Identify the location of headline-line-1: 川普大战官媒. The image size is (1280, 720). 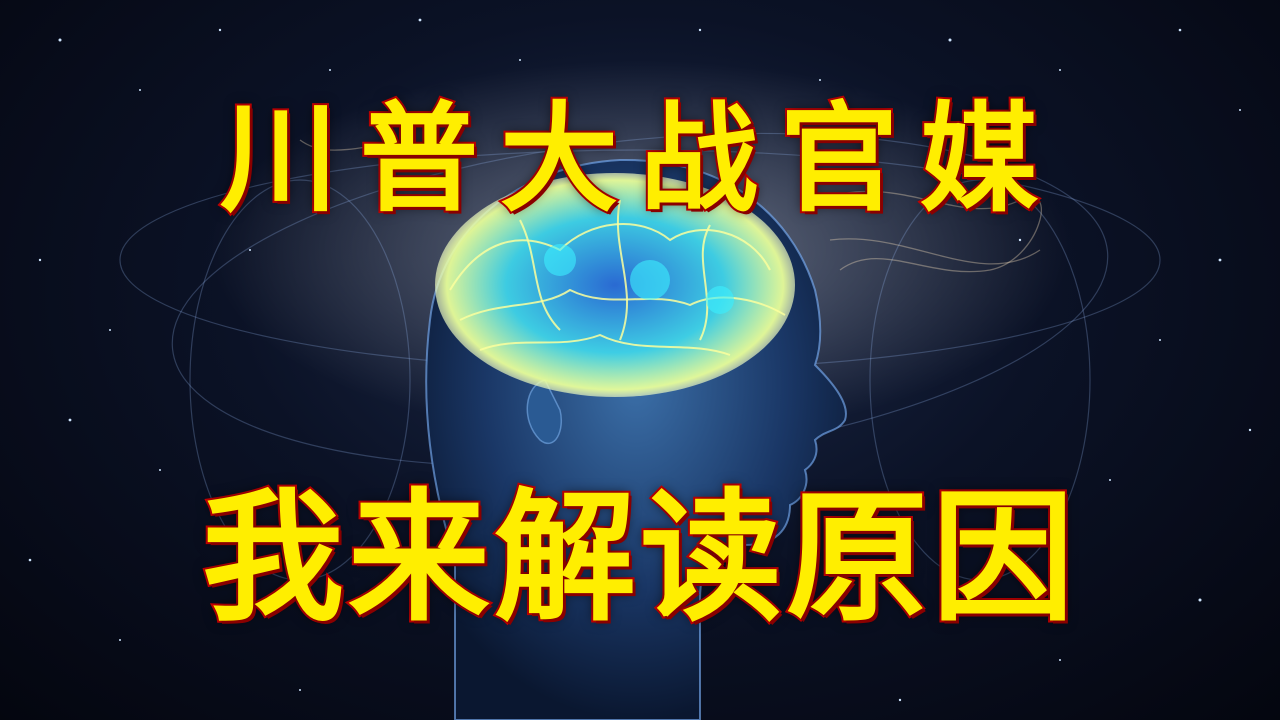
(639, 159).